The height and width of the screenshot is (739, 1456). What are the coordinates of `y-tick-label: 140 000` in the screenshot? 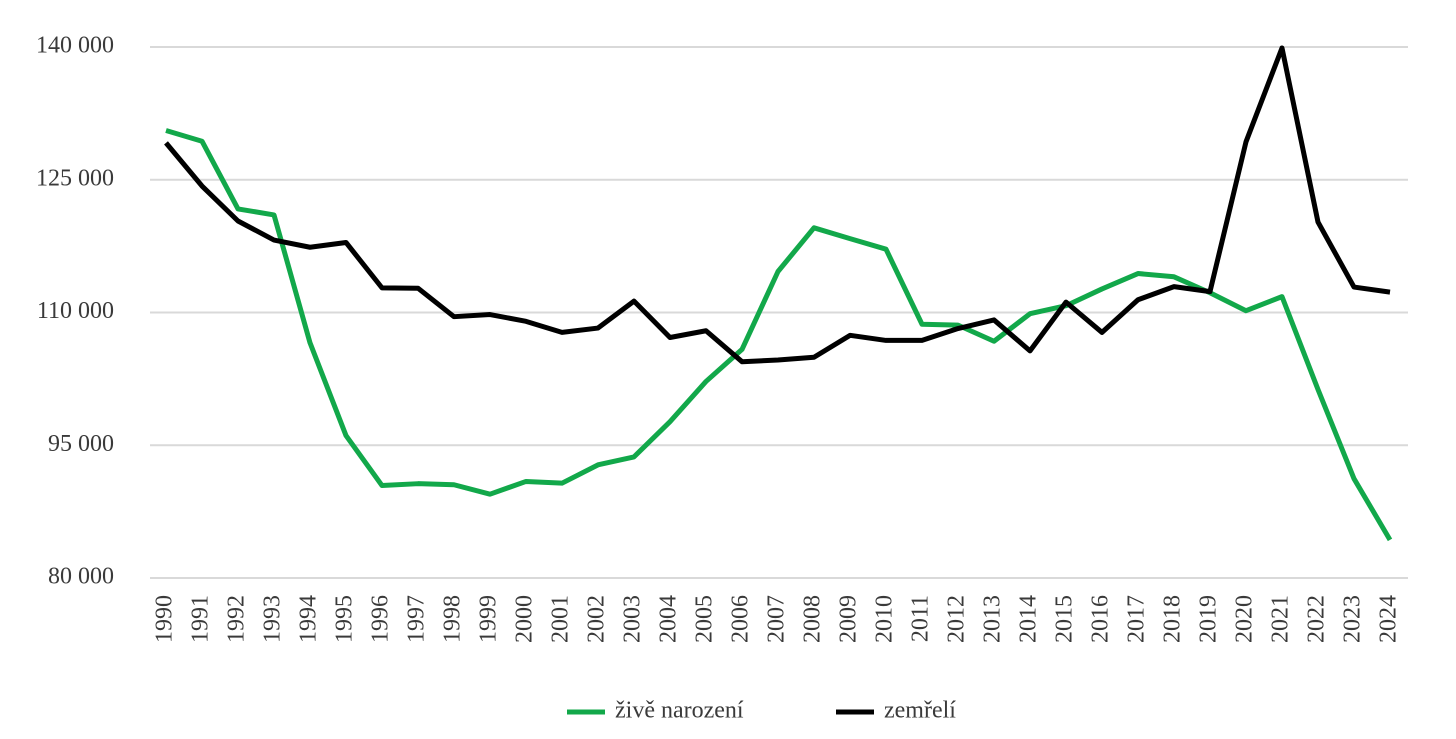 It's located at (75, 46).